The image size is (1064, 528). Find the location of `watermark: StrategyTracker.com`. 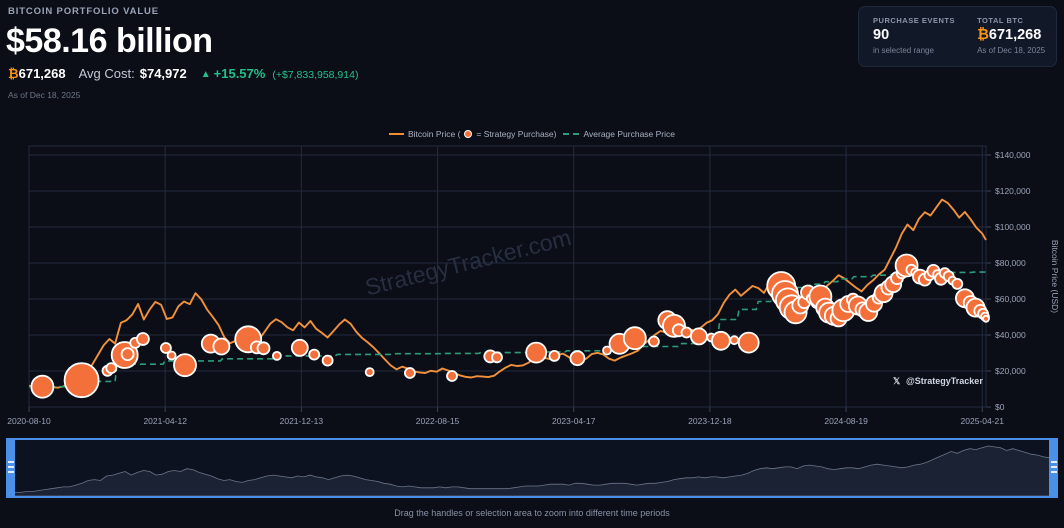

watermark: StrategyTracker.com is located at coordinates (467, 262).